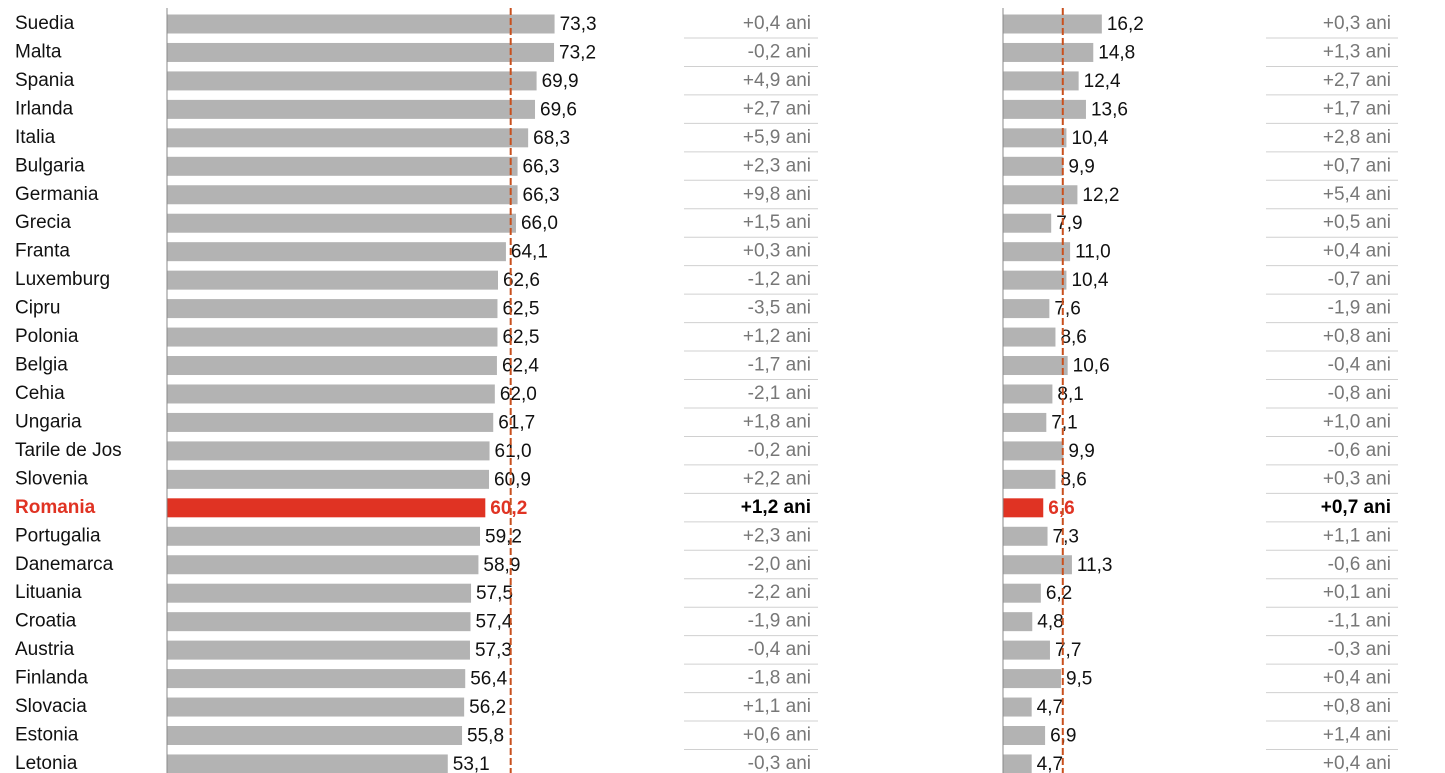 This screenshot has width=1445, height=773. Describe the element at coordinates (779, 564) in the screenshot. I see `change-label: -2,0 ani` at that location.